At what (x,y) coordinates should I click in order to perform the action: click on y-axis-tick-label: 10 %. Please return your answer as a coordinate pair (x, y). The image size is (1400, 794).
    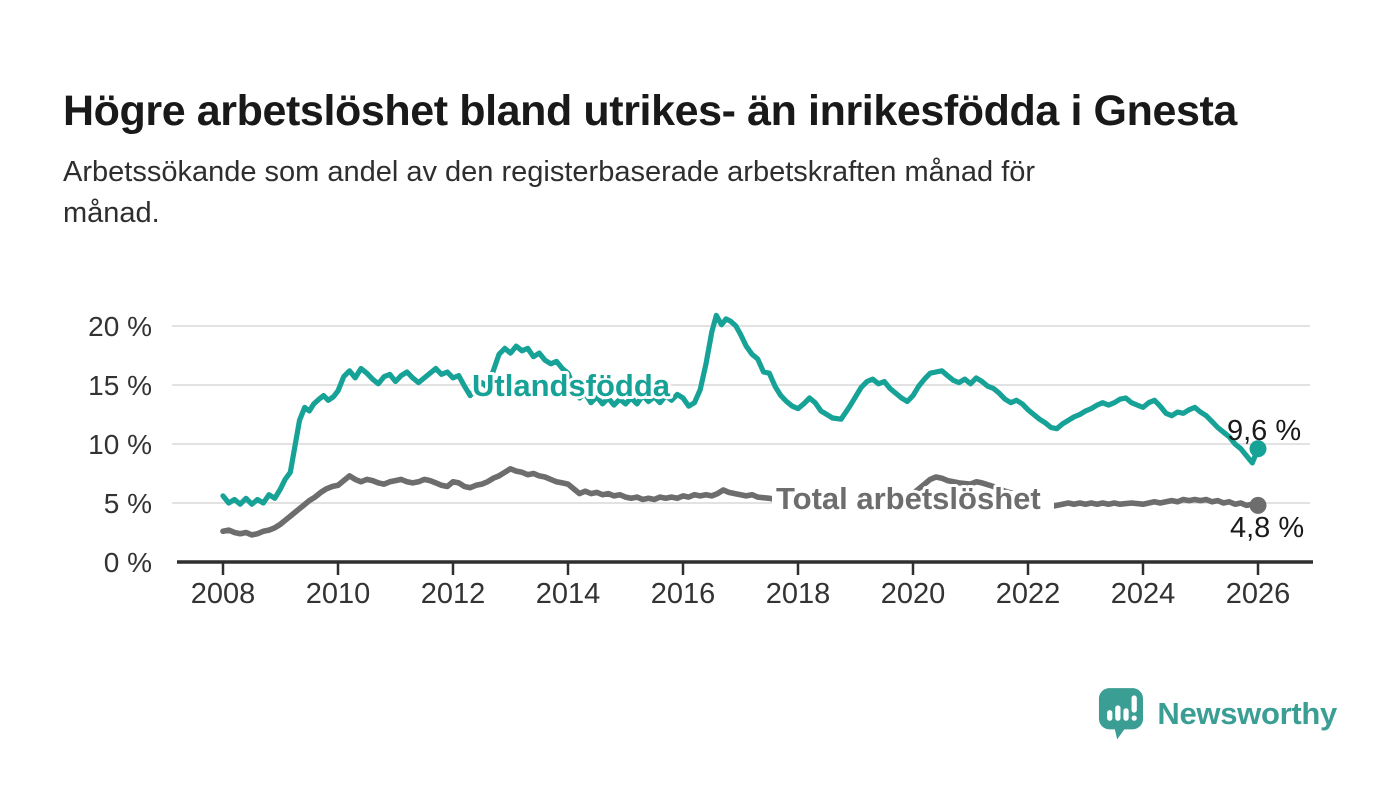
    Looking at the image, I should click on (120, 444).